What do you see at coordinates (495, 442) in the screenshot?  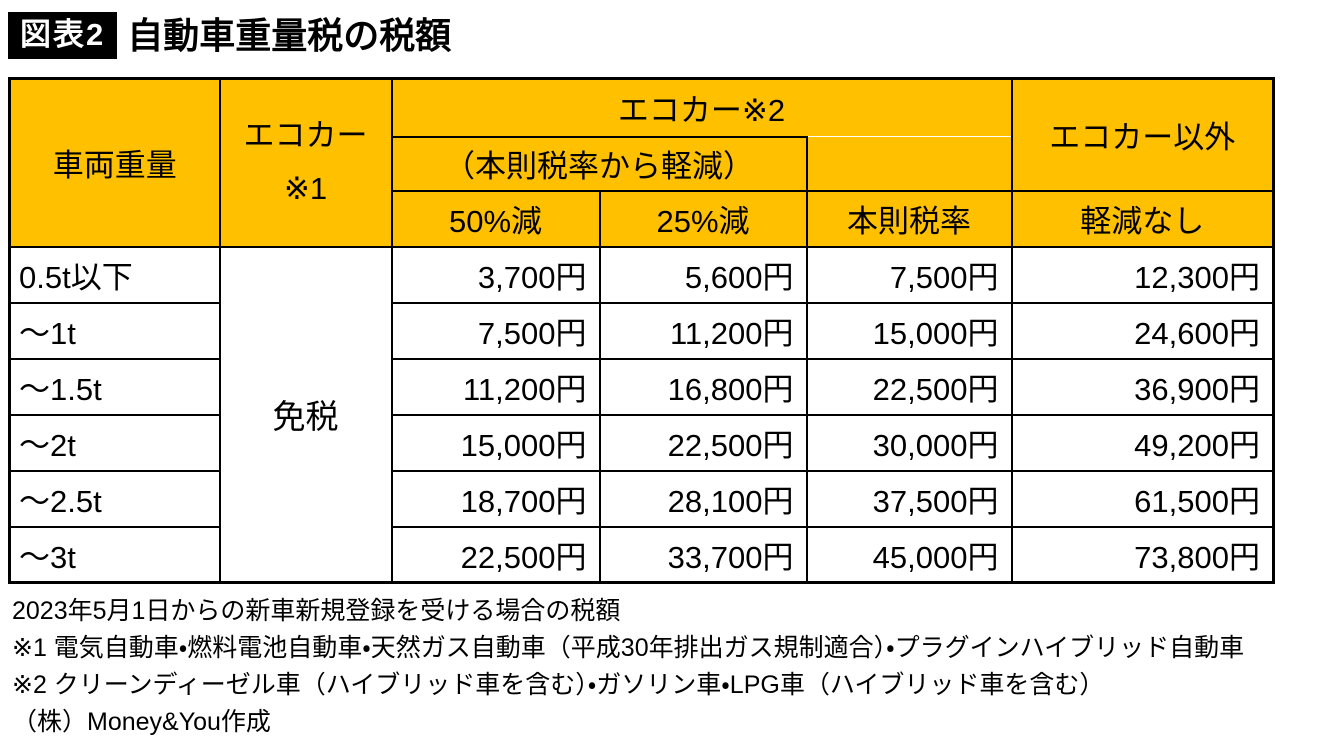 I see `tax-50off-cell: 15,000円` at bounding box center [495, 442].